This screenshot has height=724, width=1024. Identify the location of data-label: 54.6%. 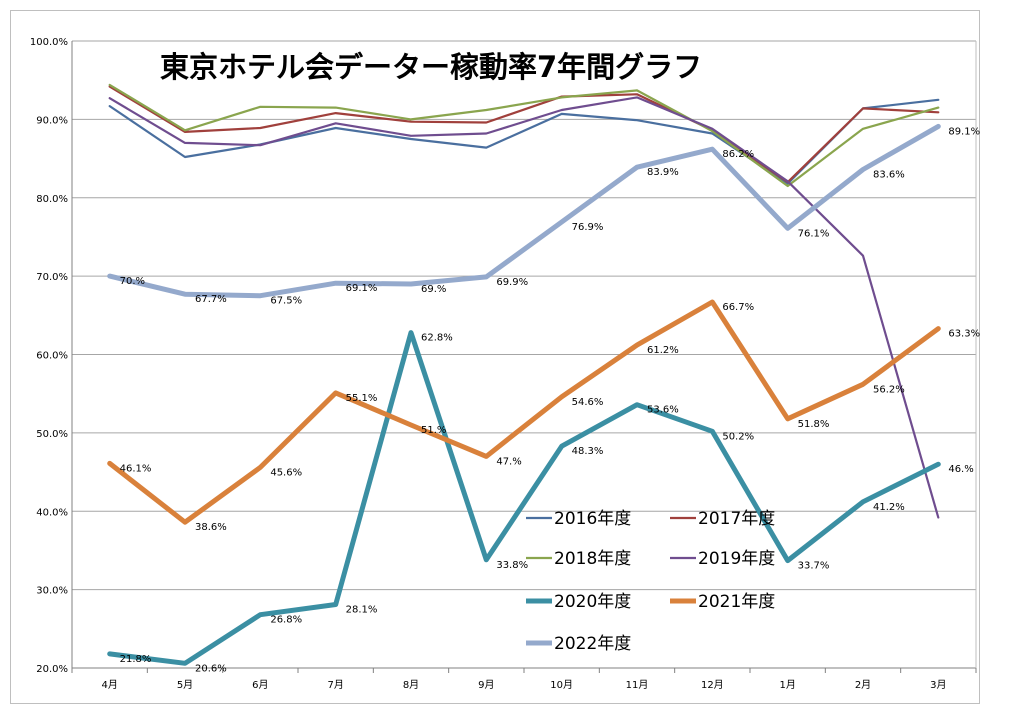
(588, 402).